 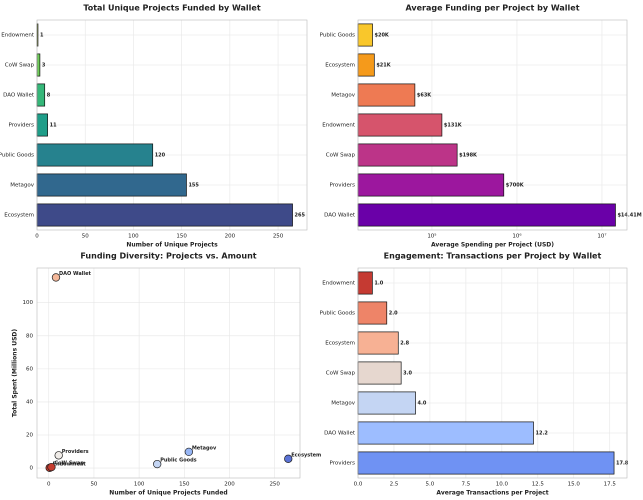 What do you see at coordinates (541, 434) in the screenshot?
I see `value-label: 12.2` at bounding box center [541, 434].